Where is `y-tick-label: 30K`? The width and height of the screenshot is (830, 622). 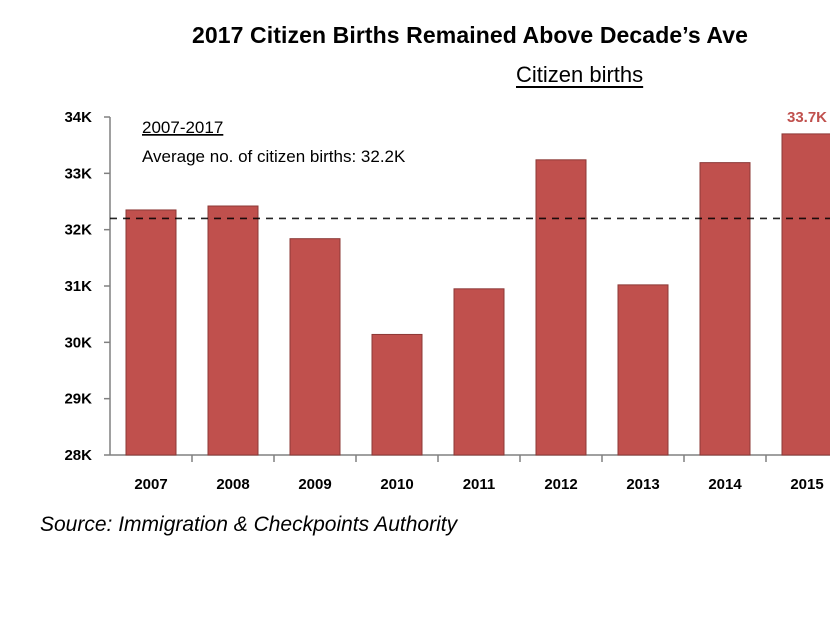
y-tick-label: 30K is located at coordinates (78, 342).